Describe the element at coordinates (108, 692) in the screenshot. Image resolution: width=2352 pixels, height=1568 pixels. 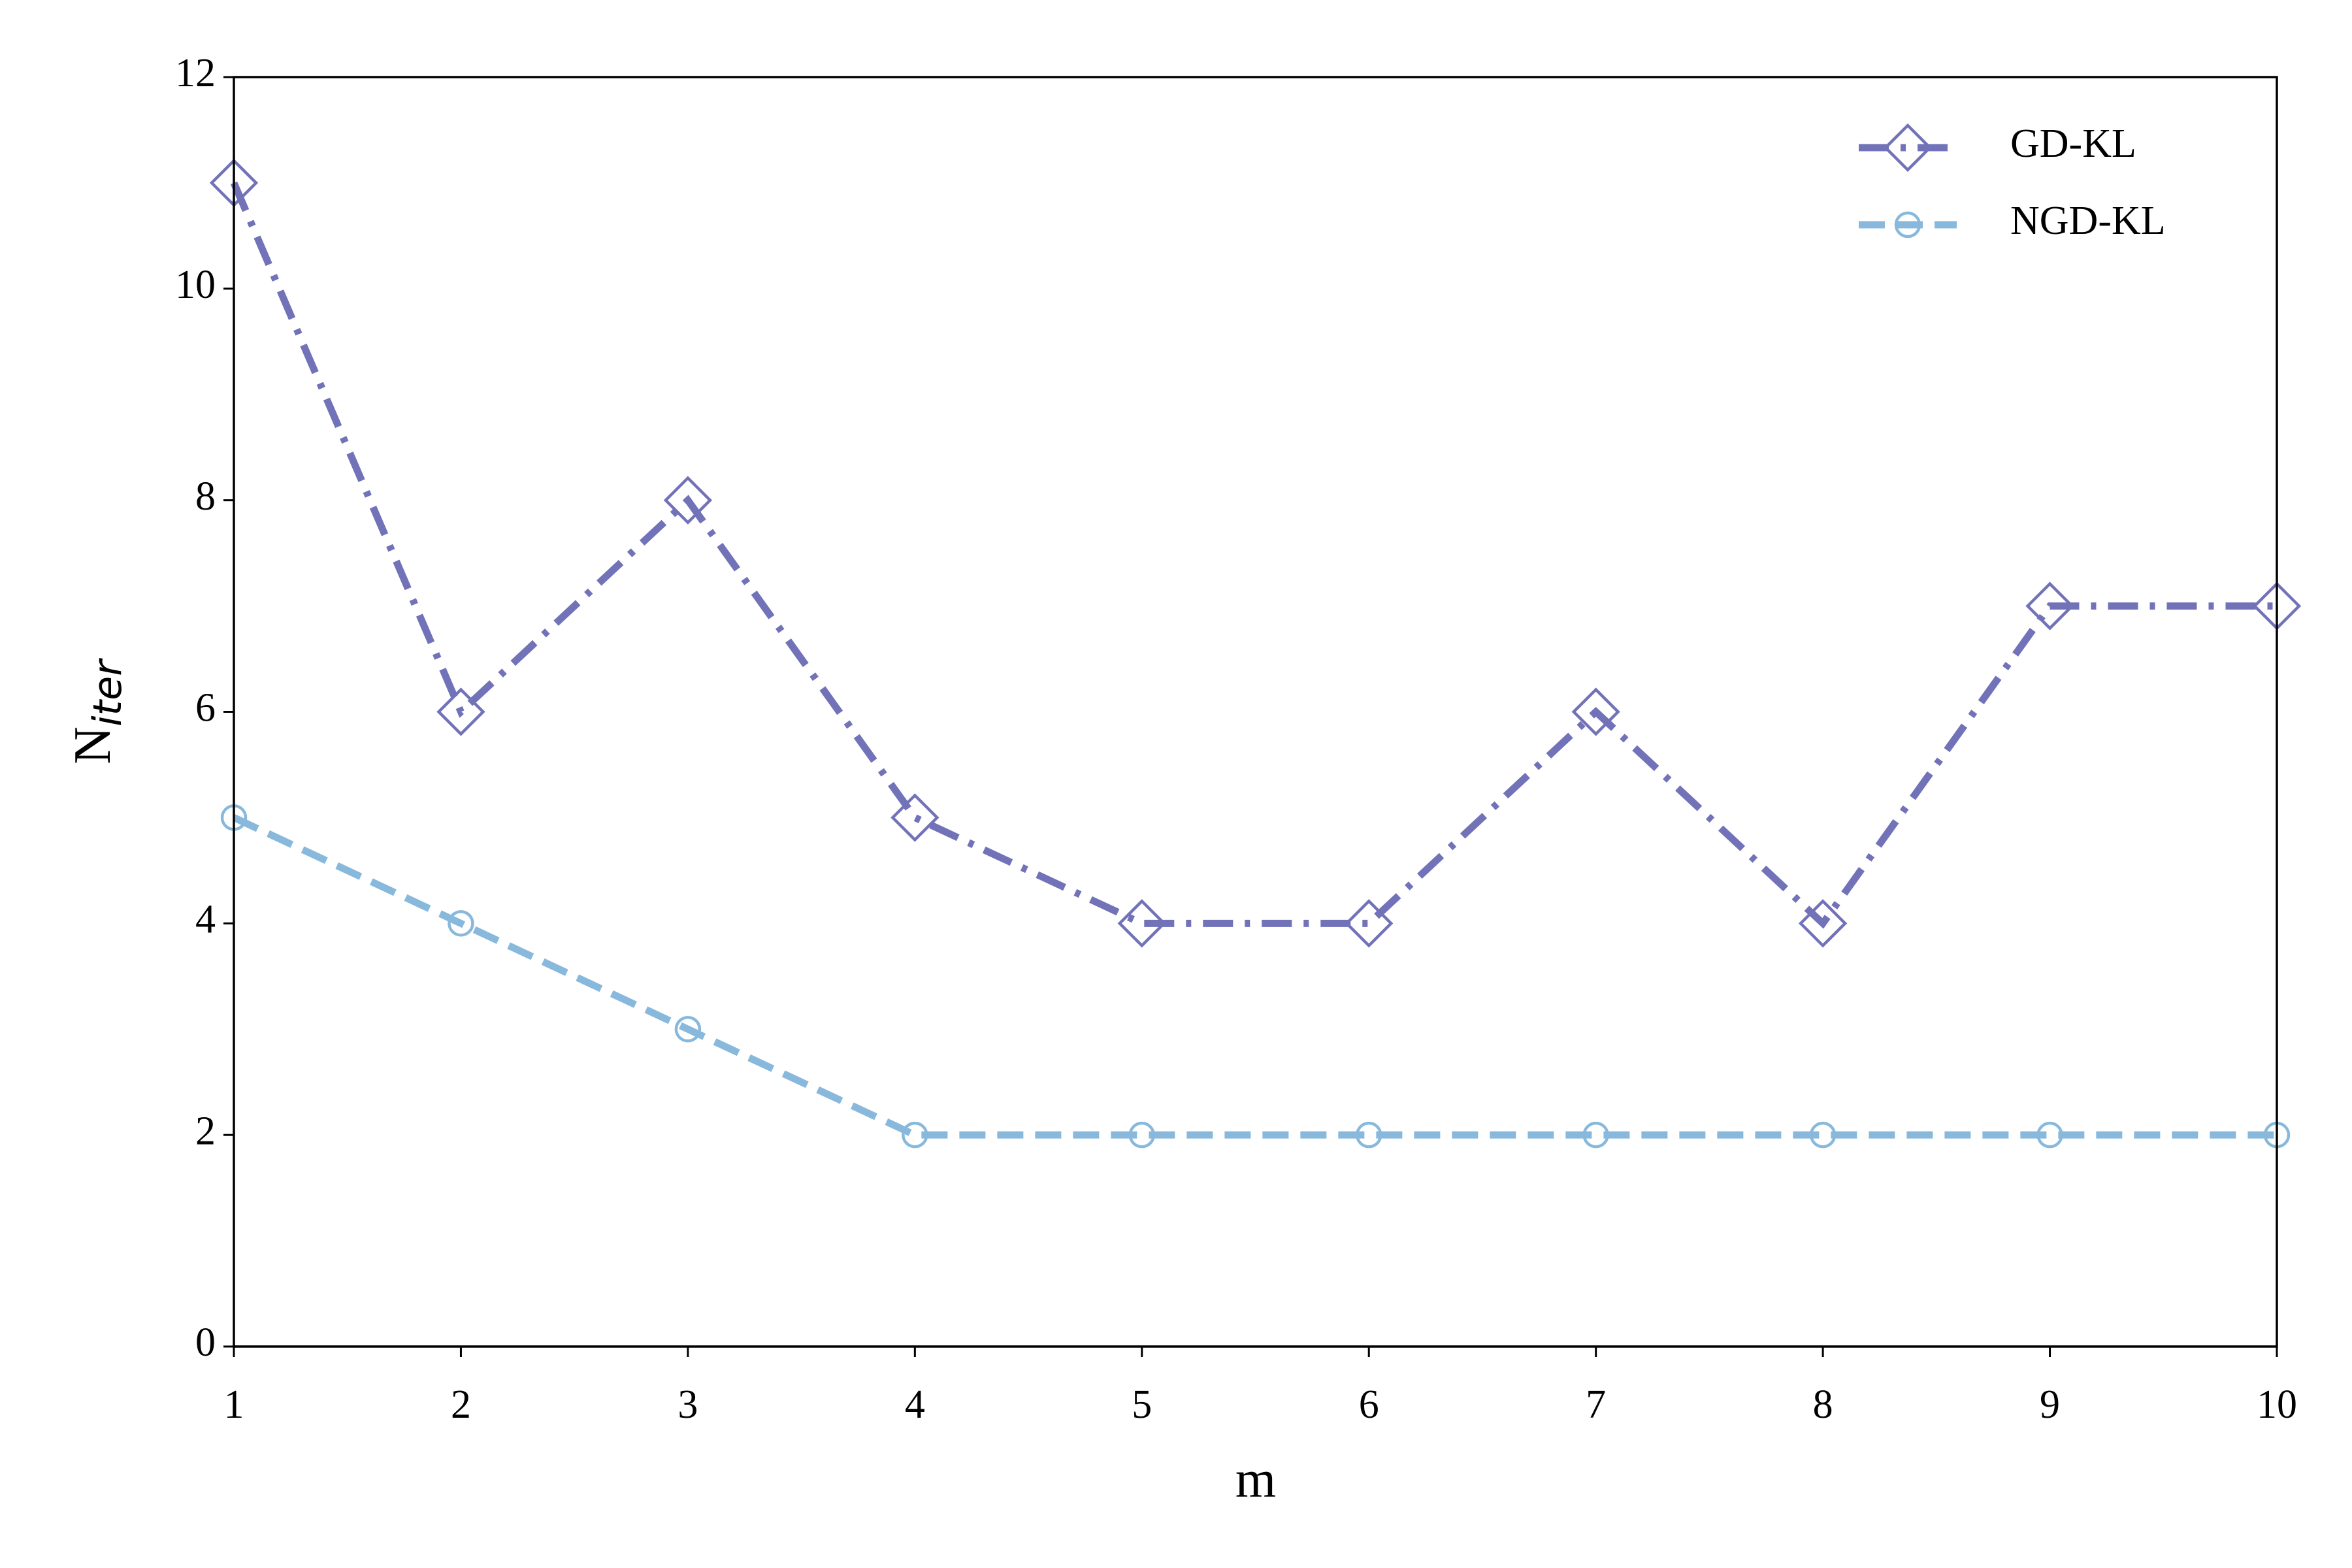
I see `y-axis-label-sub: iter` at that location.